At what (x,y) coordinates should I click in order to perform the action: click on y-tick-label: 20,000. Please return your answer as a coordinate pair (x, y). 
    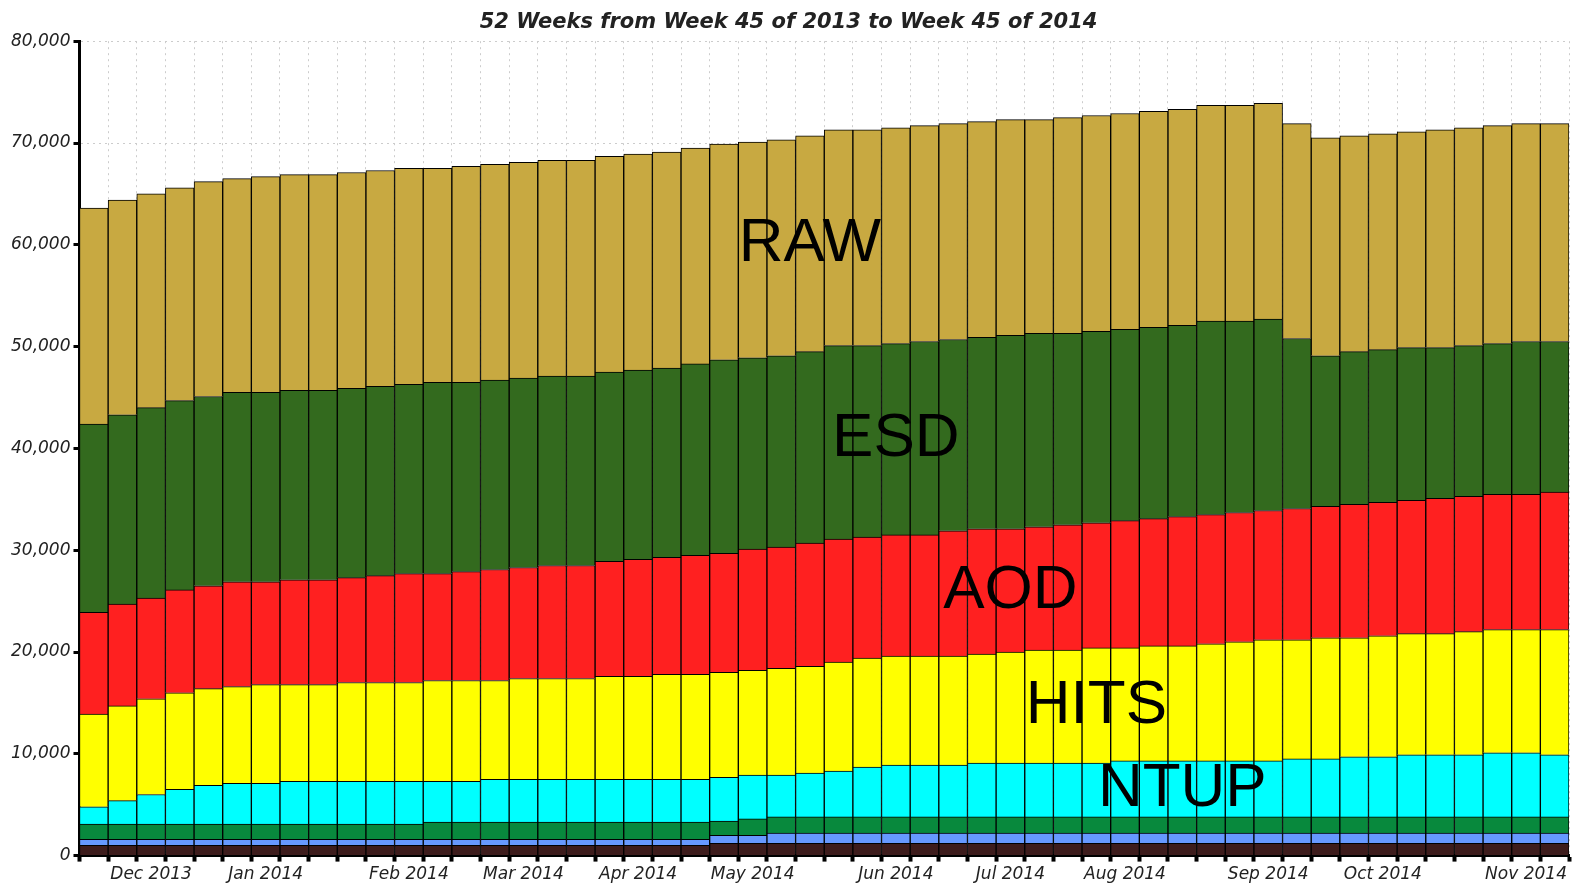
    Looking at the image, I should click on (41, 650).